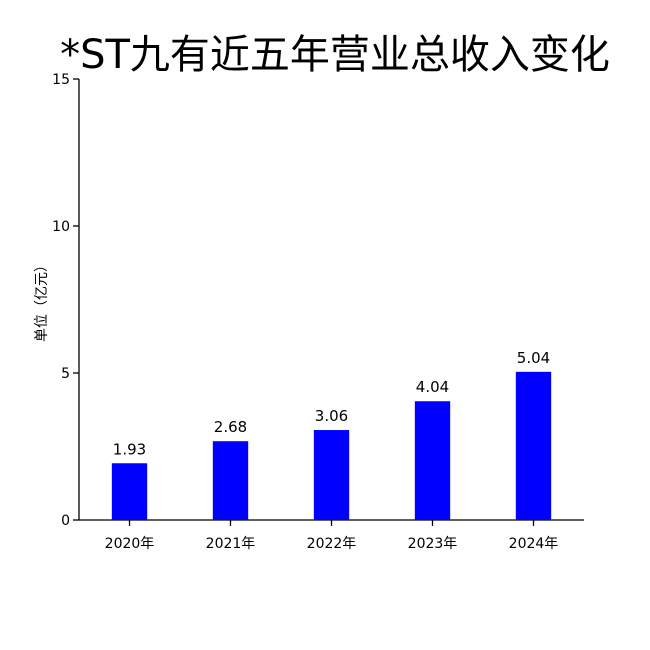 This screenshot has width=650, height=650. What do you see at coordinates (65, 521) in the screenshot?
I see `y-tick-label: 0` at bounding box center [65, 521].